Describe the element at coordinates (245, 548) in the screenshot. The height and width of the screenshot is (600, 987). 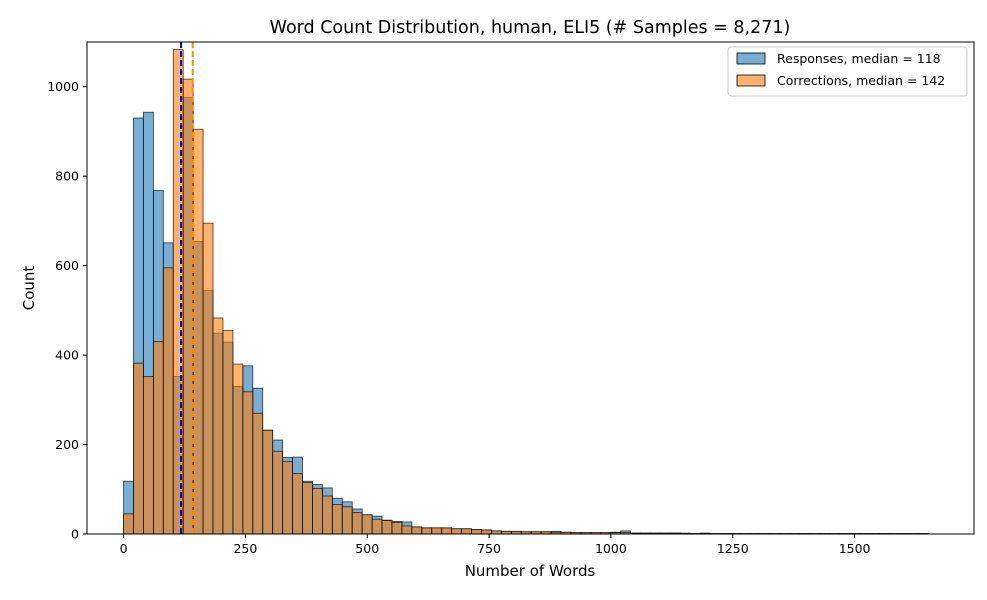
I see `x-tick-label: 250` at that location.